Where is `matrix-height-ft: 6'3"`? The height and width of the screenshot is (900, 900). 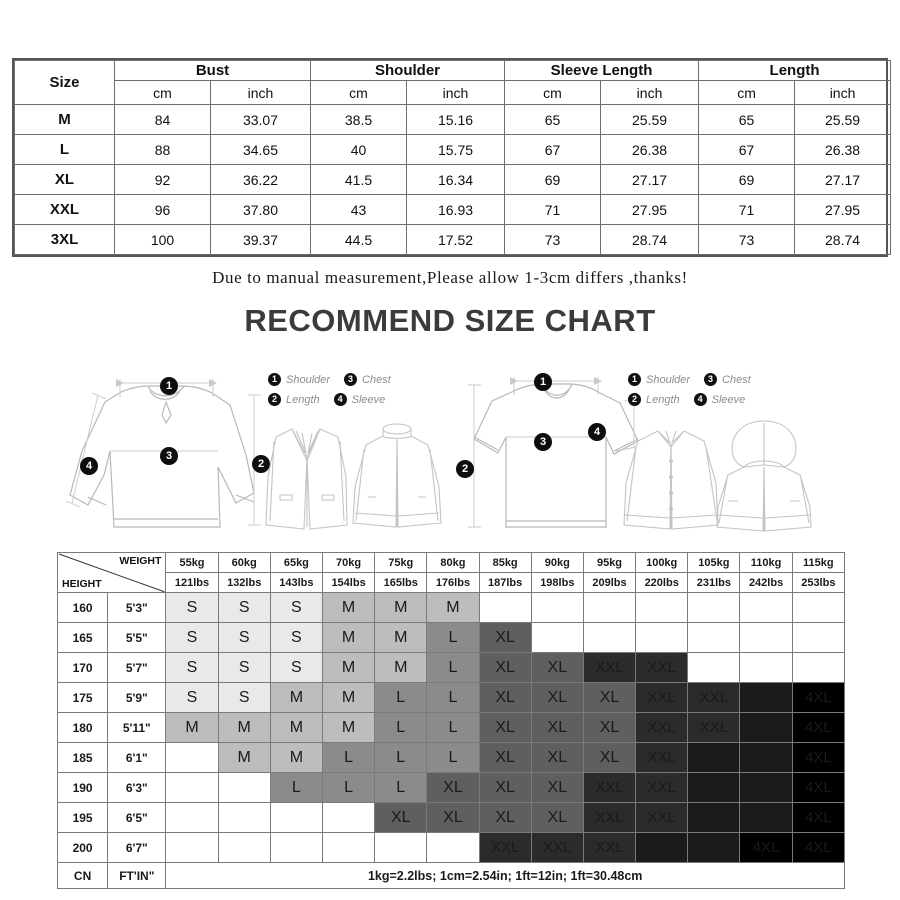
matrix-height-ft: 6'3" is located at coordinates (137, 787).